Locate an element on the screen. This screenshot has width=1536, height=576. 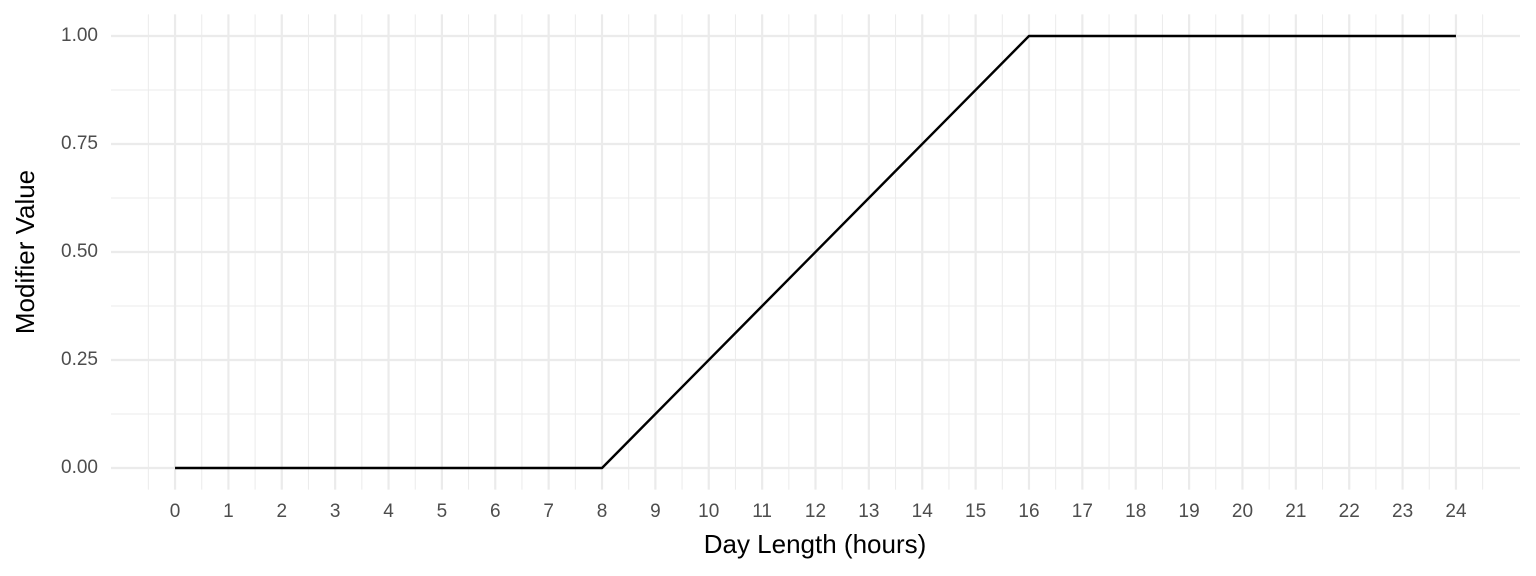
x-tick-label: 19 is located at coordinates (1189, 511).